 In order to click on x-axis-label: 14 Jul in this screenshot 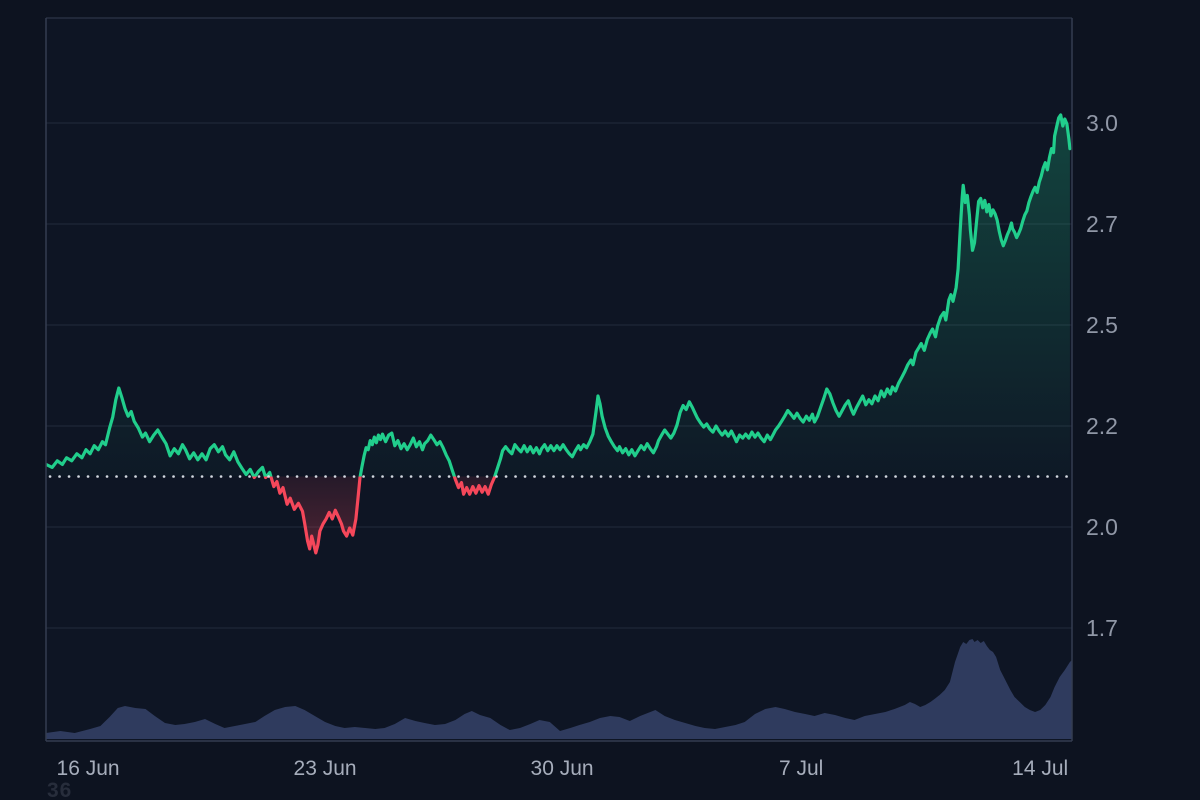, I will do `click(1040, 768)`.